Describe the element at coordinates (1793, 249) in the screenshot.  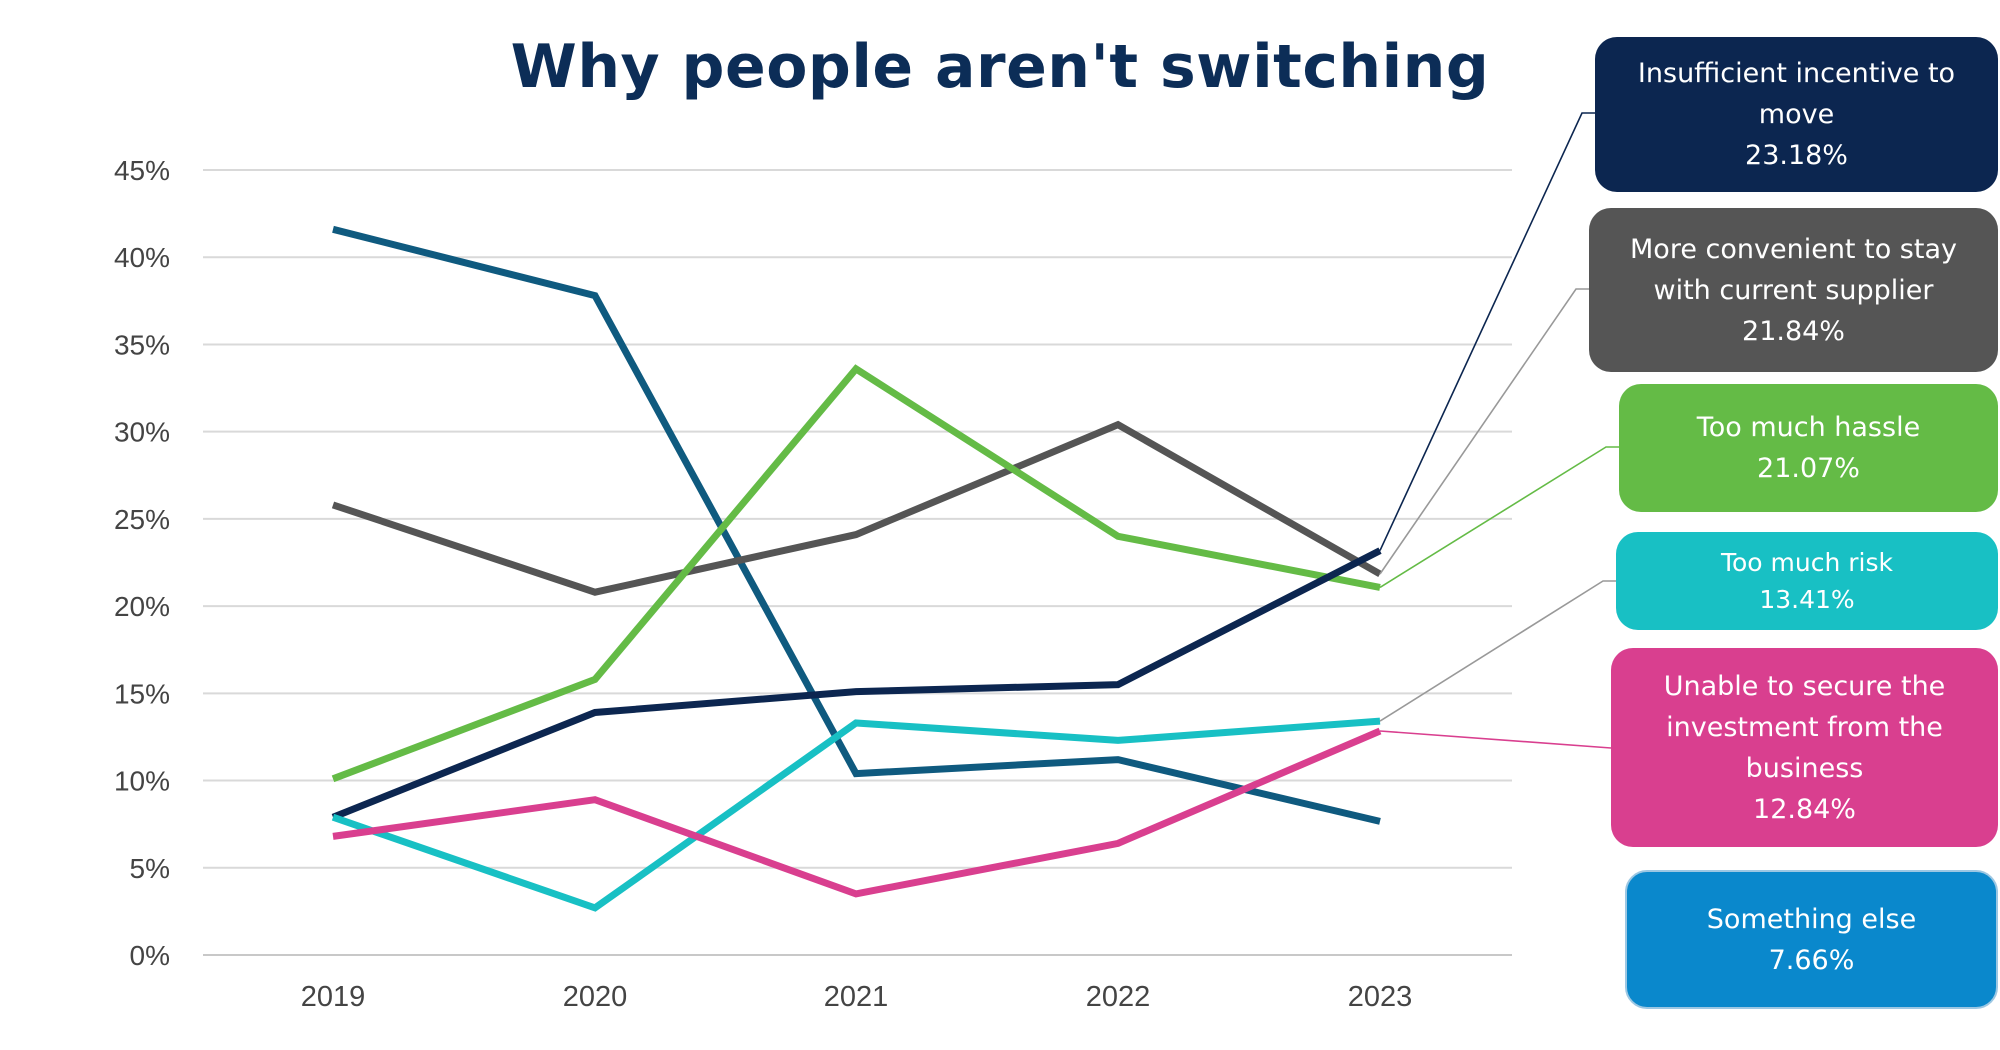
I see `callout-label-line: More convenient to stay` at that location.